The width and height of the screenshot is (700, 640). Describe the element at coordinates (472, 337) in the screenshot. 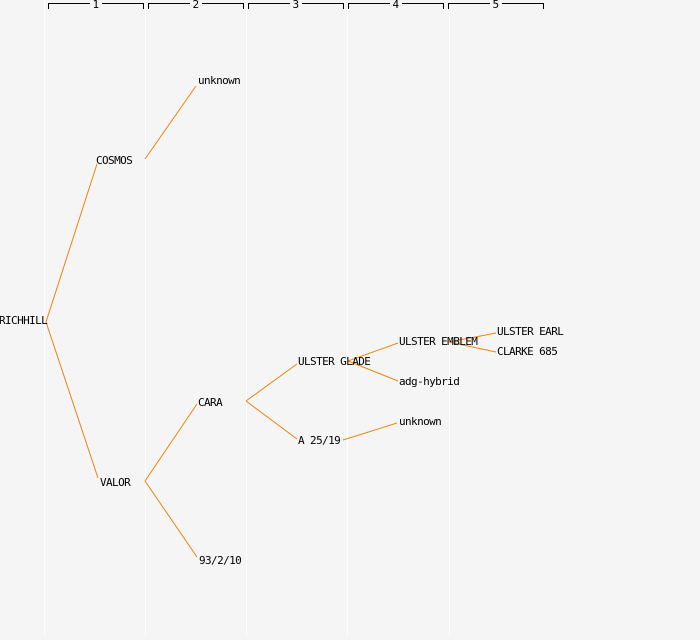

I see `edge-ulster-emblem-ulster-earl` at that location.